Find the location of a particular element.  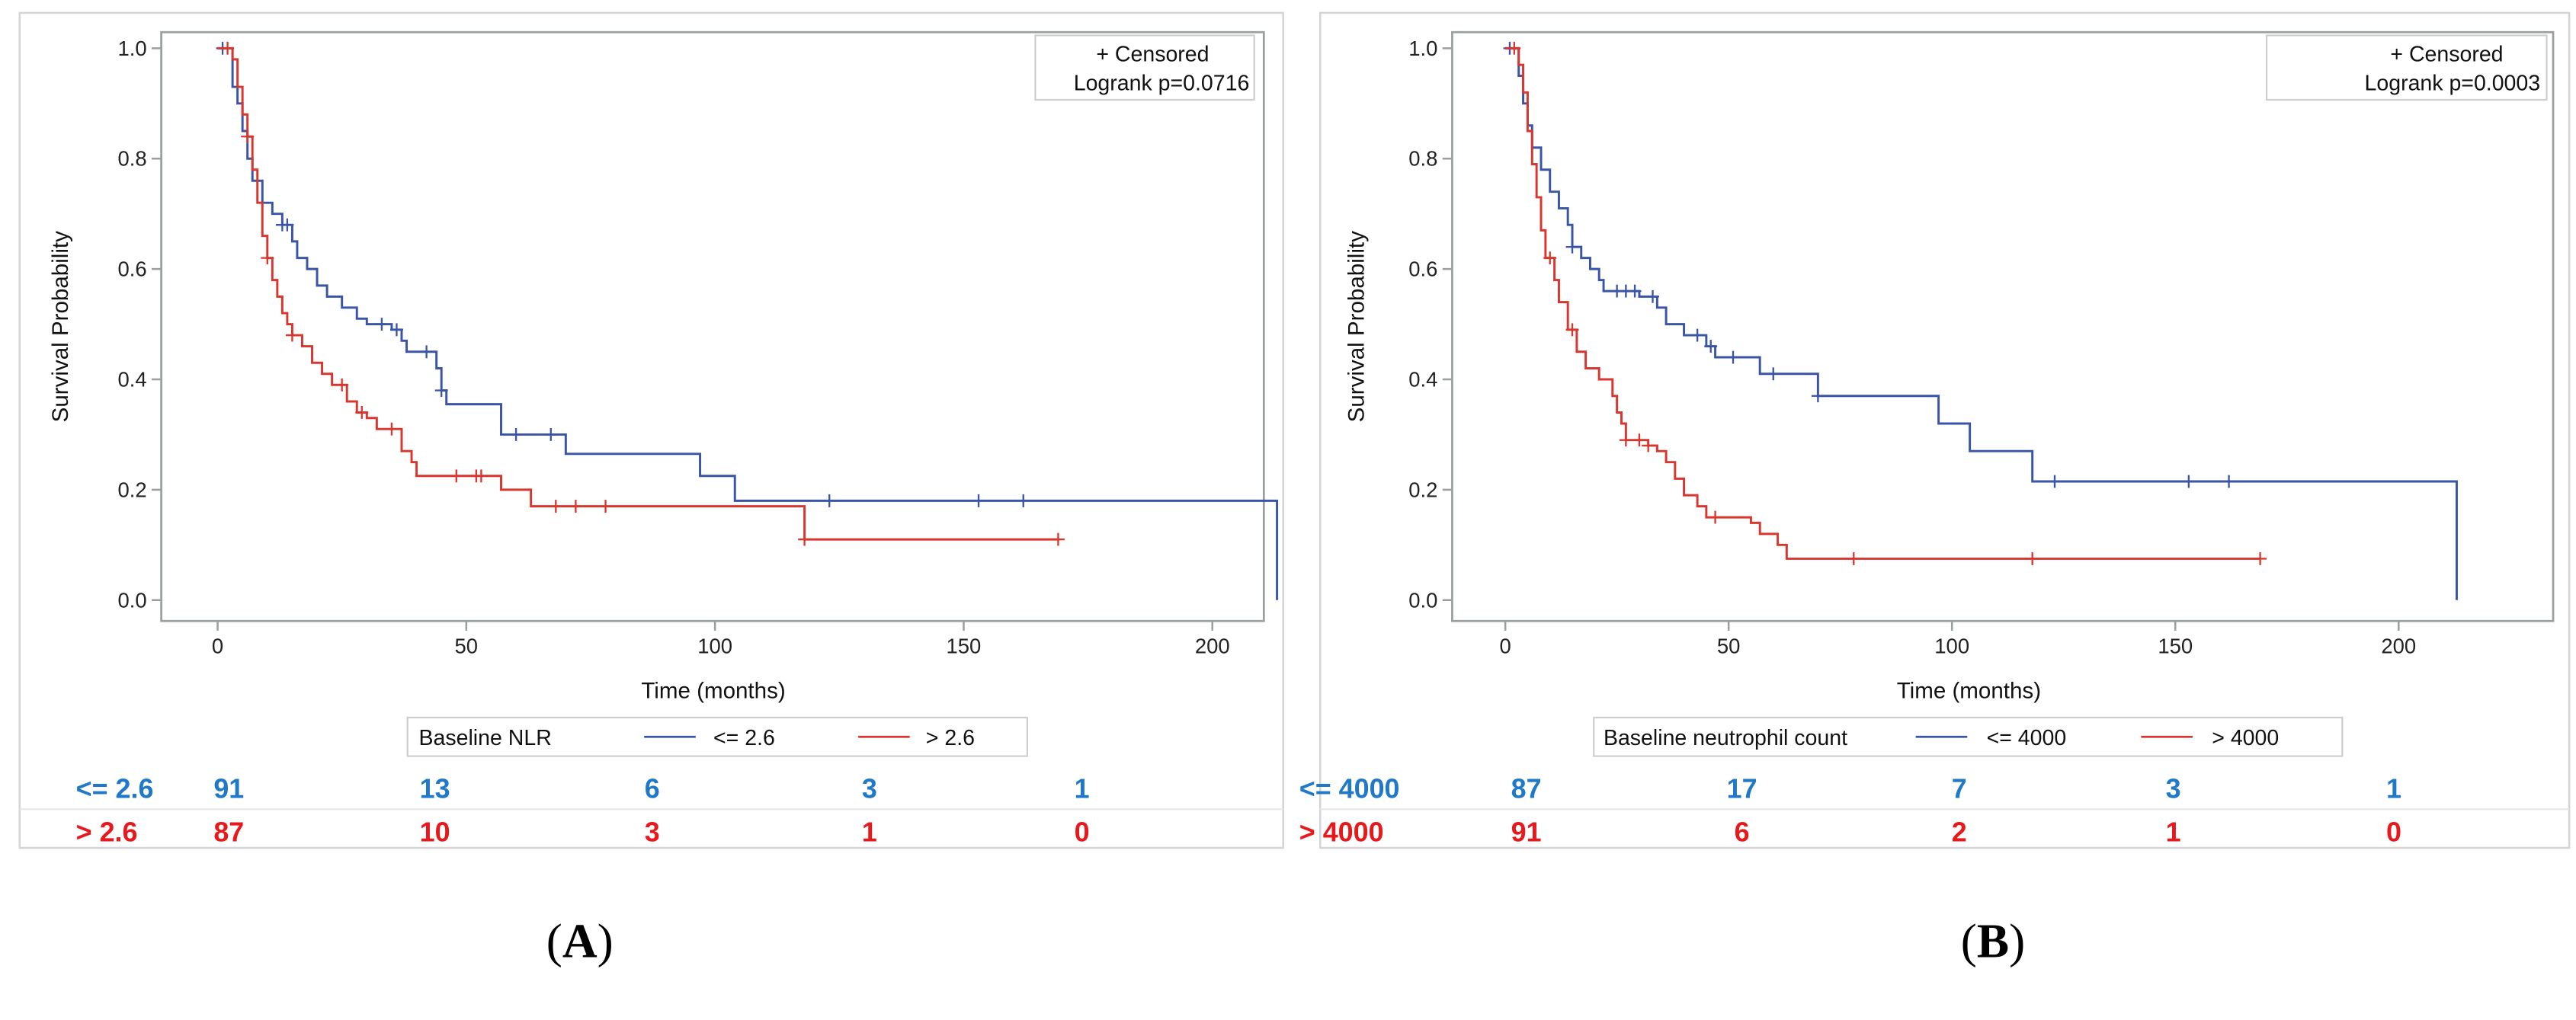

risk-row-label: <= 2.6 is located at coordinates (115, 789).